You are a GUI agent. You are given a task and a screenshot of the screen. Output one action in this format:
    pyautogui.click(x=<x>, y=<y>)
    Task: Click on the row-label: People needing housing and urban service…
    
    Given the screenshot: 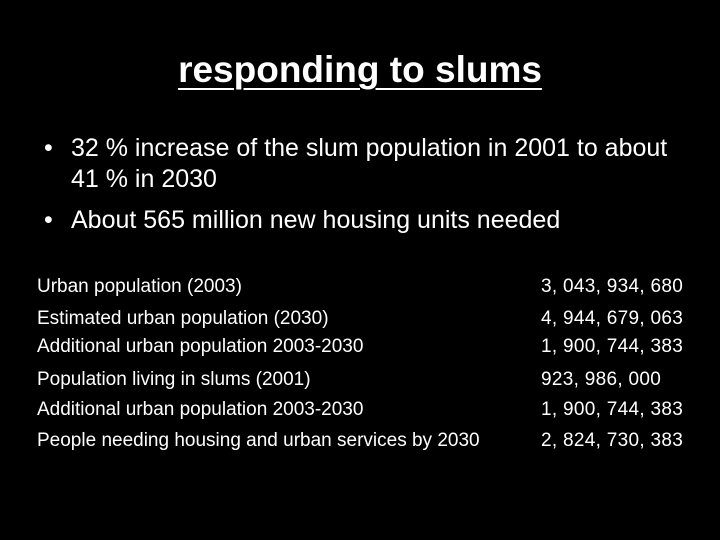 What is the action you would take?
    pyautogui.click(x=258, y=440)
    